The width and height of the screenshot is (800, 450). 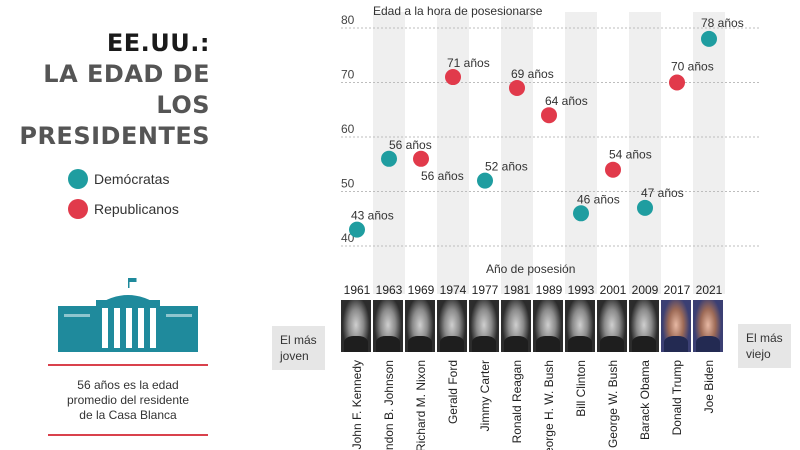 I want to click on youngest-tag-line-2: joven, so click(x=294, y=356).